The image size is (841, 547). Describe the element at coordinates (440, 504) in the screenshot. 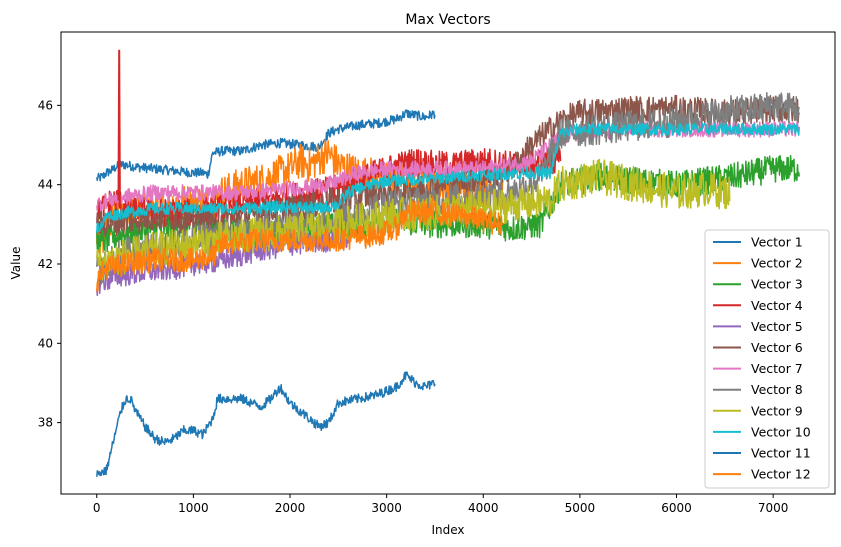

I see `x-axis: 0 1000 2000 3000 4000 5000 6000 7000` at that location.